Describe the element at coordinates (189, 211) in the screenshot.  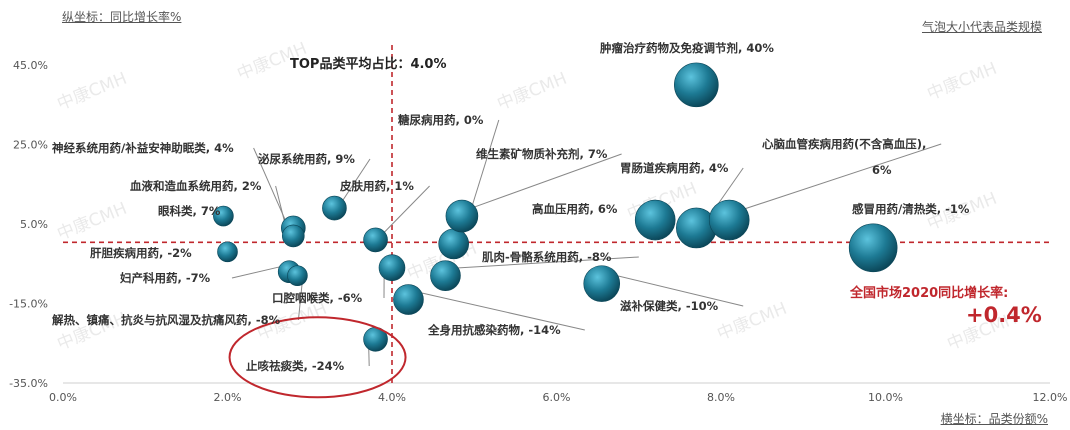
I see `bubble-label: 眼科类, 7%` at that location.